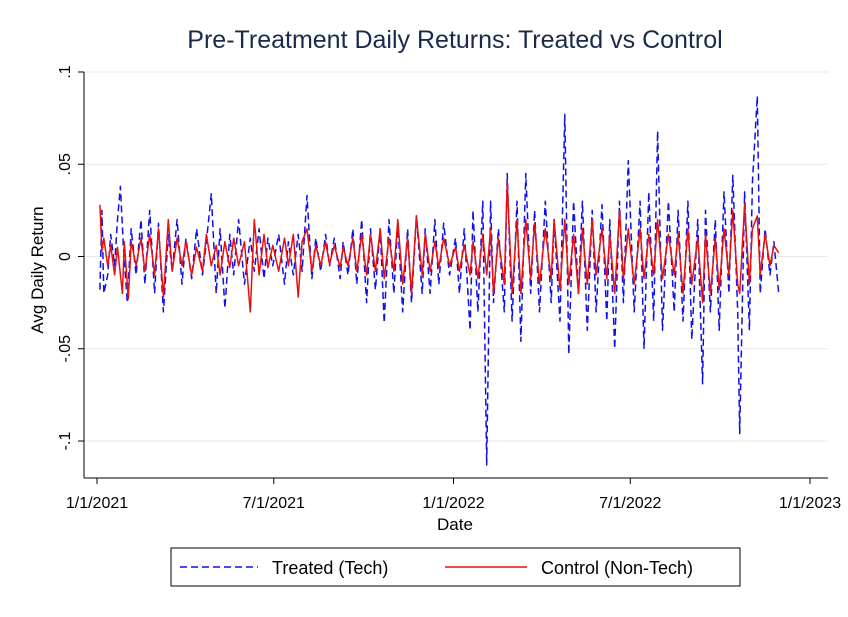  I want to click on x-tick-label: 1/1/2023, so click(810, 503).